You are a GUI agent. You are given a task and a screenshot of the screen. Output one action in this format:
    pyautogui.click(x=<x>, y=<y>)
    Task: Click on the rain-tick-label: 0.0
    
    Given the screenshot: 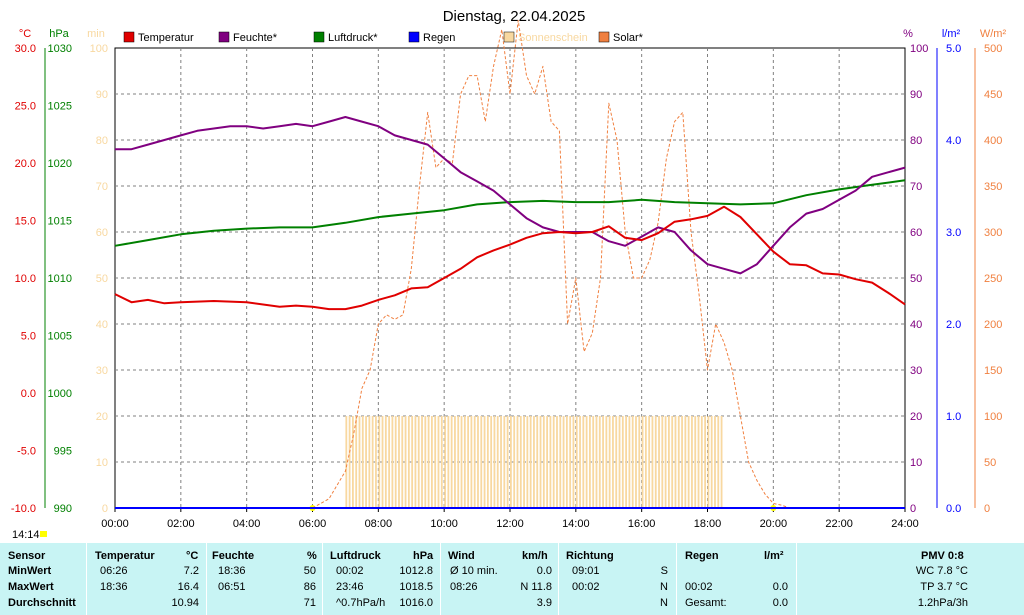 What is the action you would take?
    pyautogui.click(x=953, y=509)
    